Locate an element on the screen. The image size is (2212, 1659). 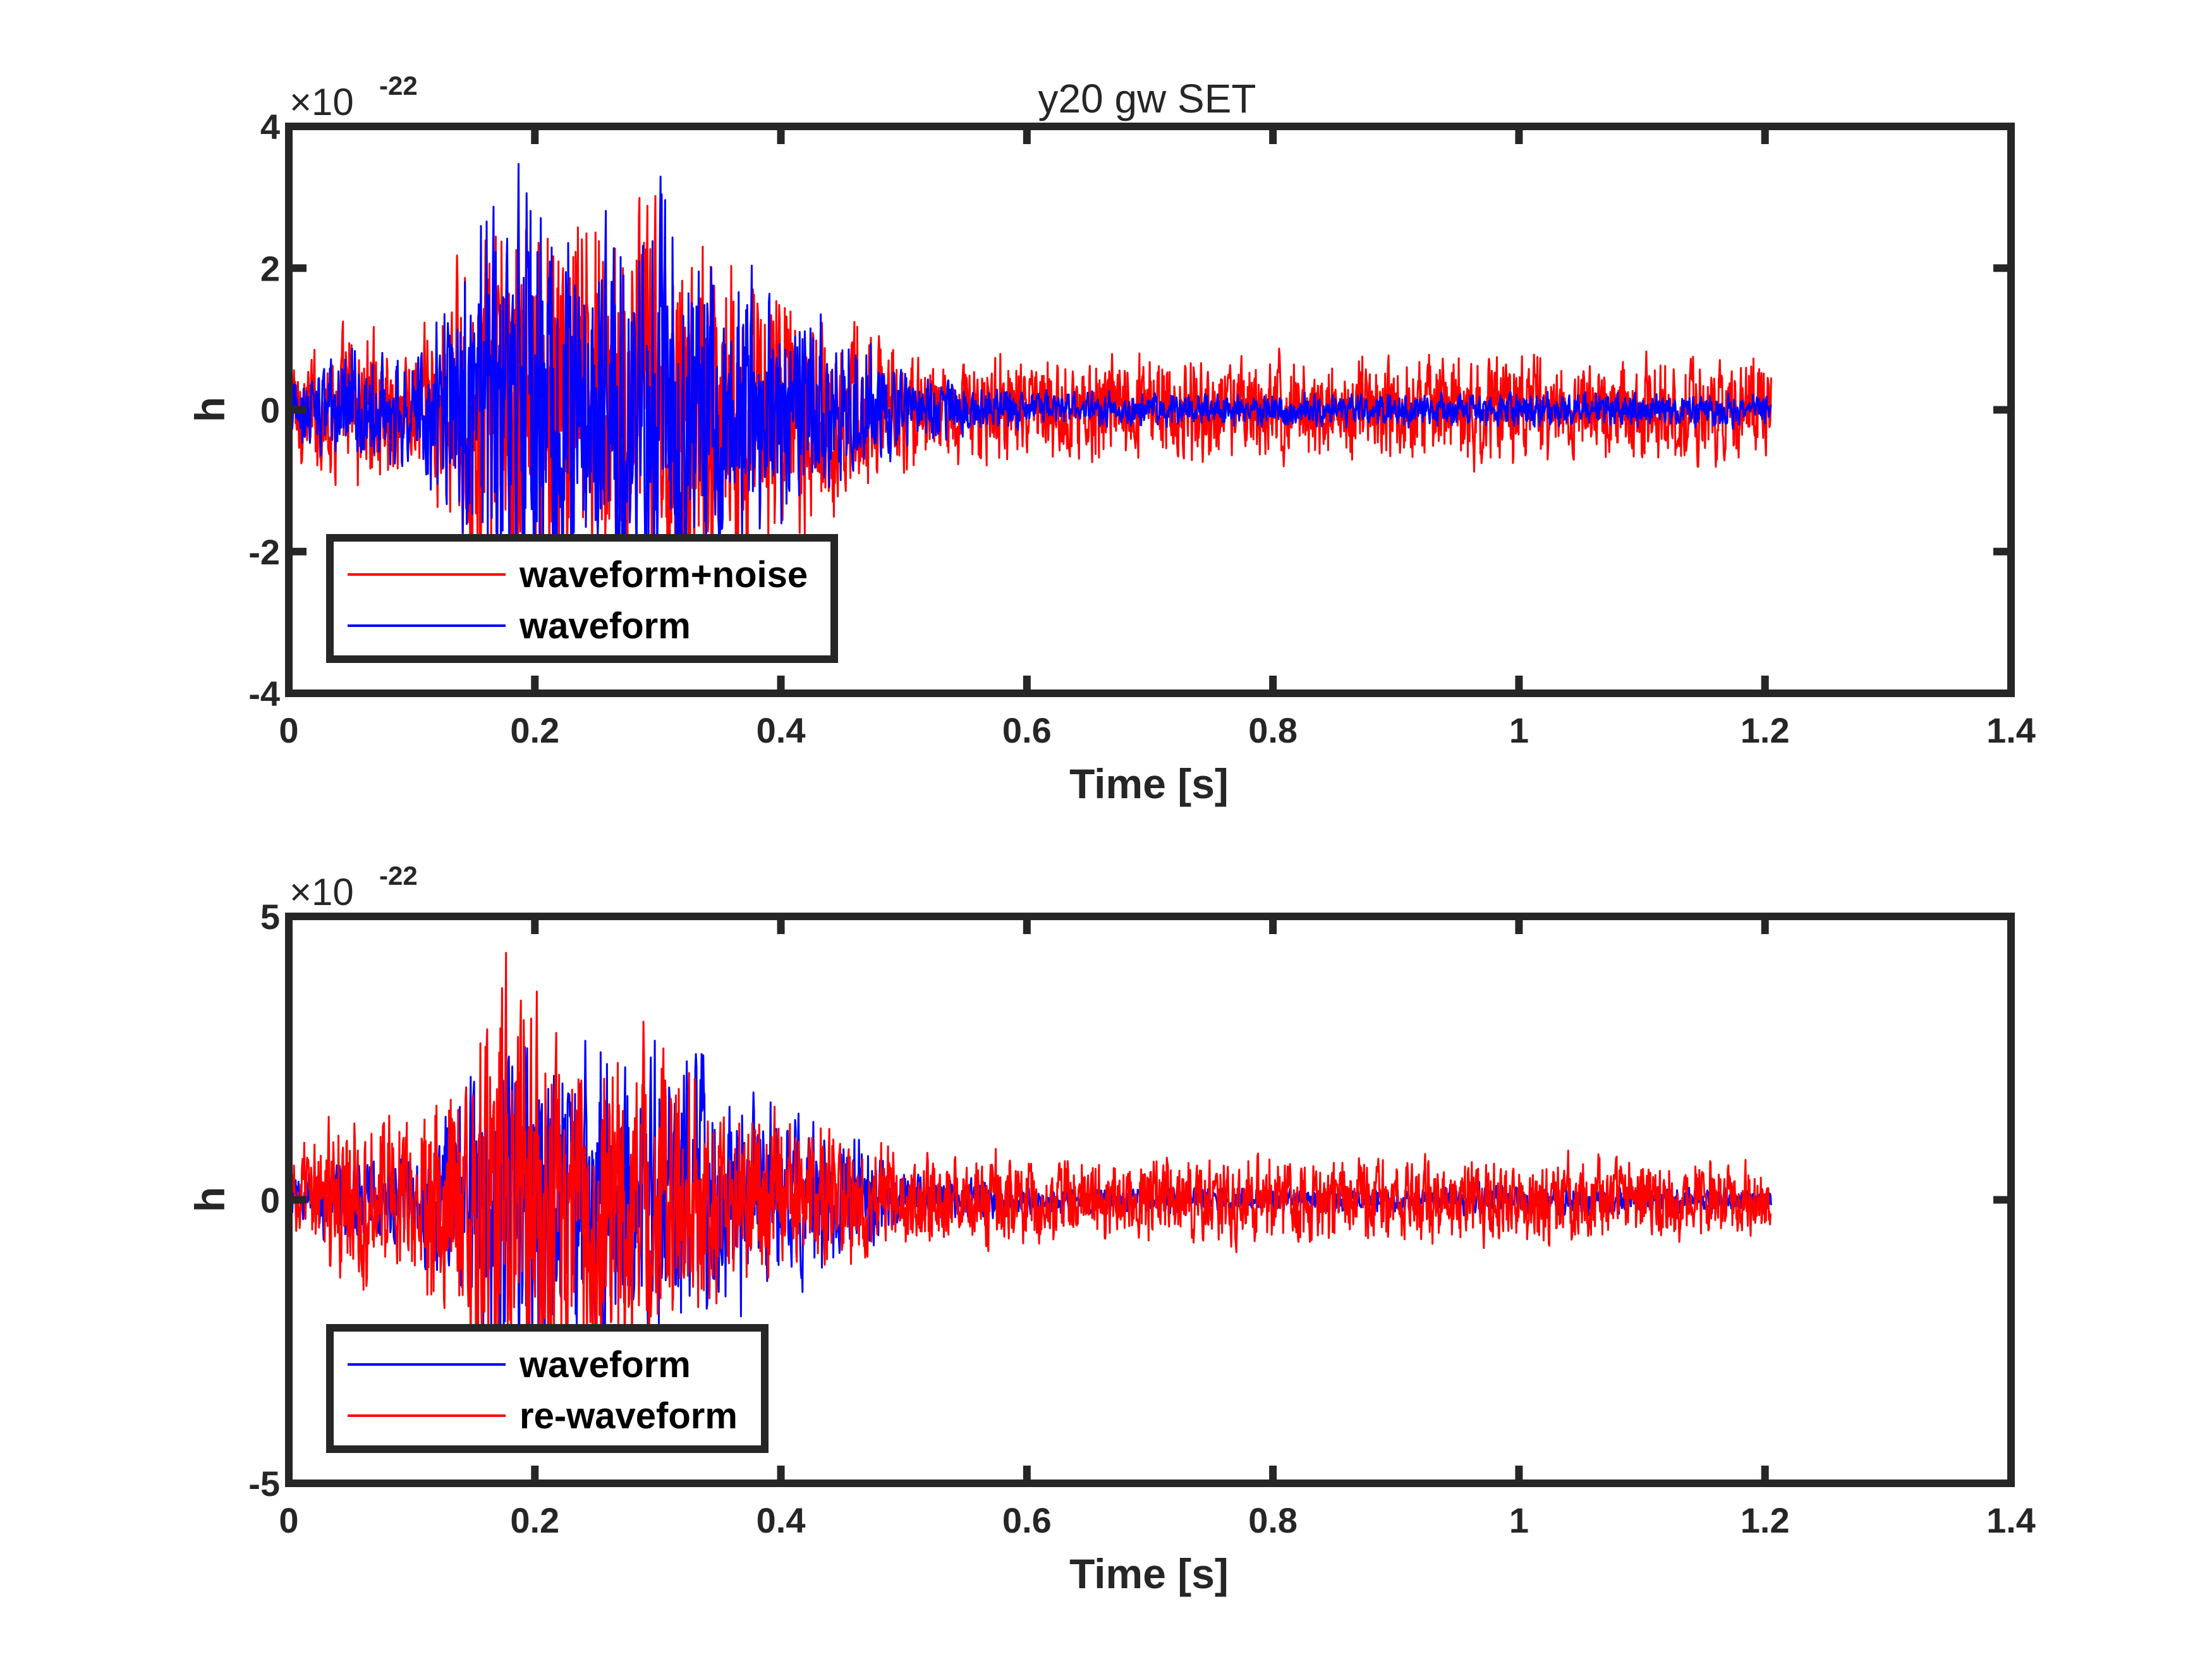
legend-bottom: waveform re-waveform is located at coordinates (547, 1388).